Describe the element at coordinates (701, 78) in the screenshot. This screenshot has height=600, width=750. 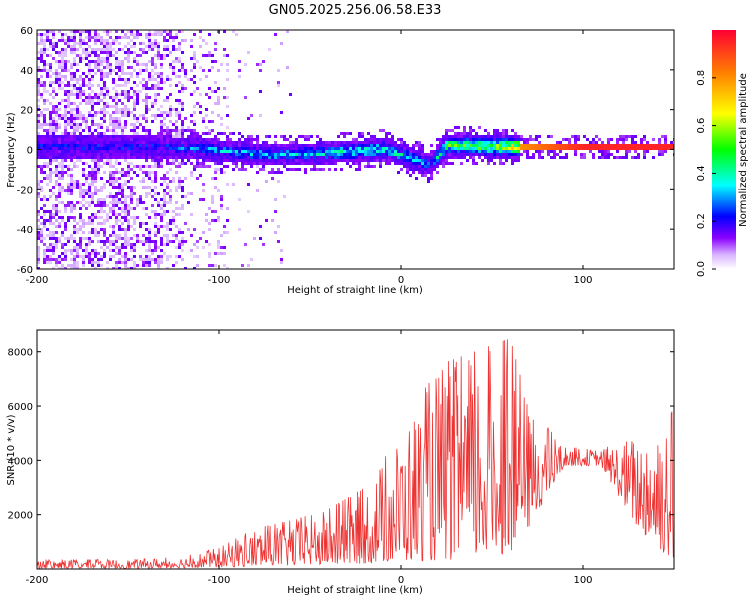
I see `colorbar-tick-label: 0.8` at that location.